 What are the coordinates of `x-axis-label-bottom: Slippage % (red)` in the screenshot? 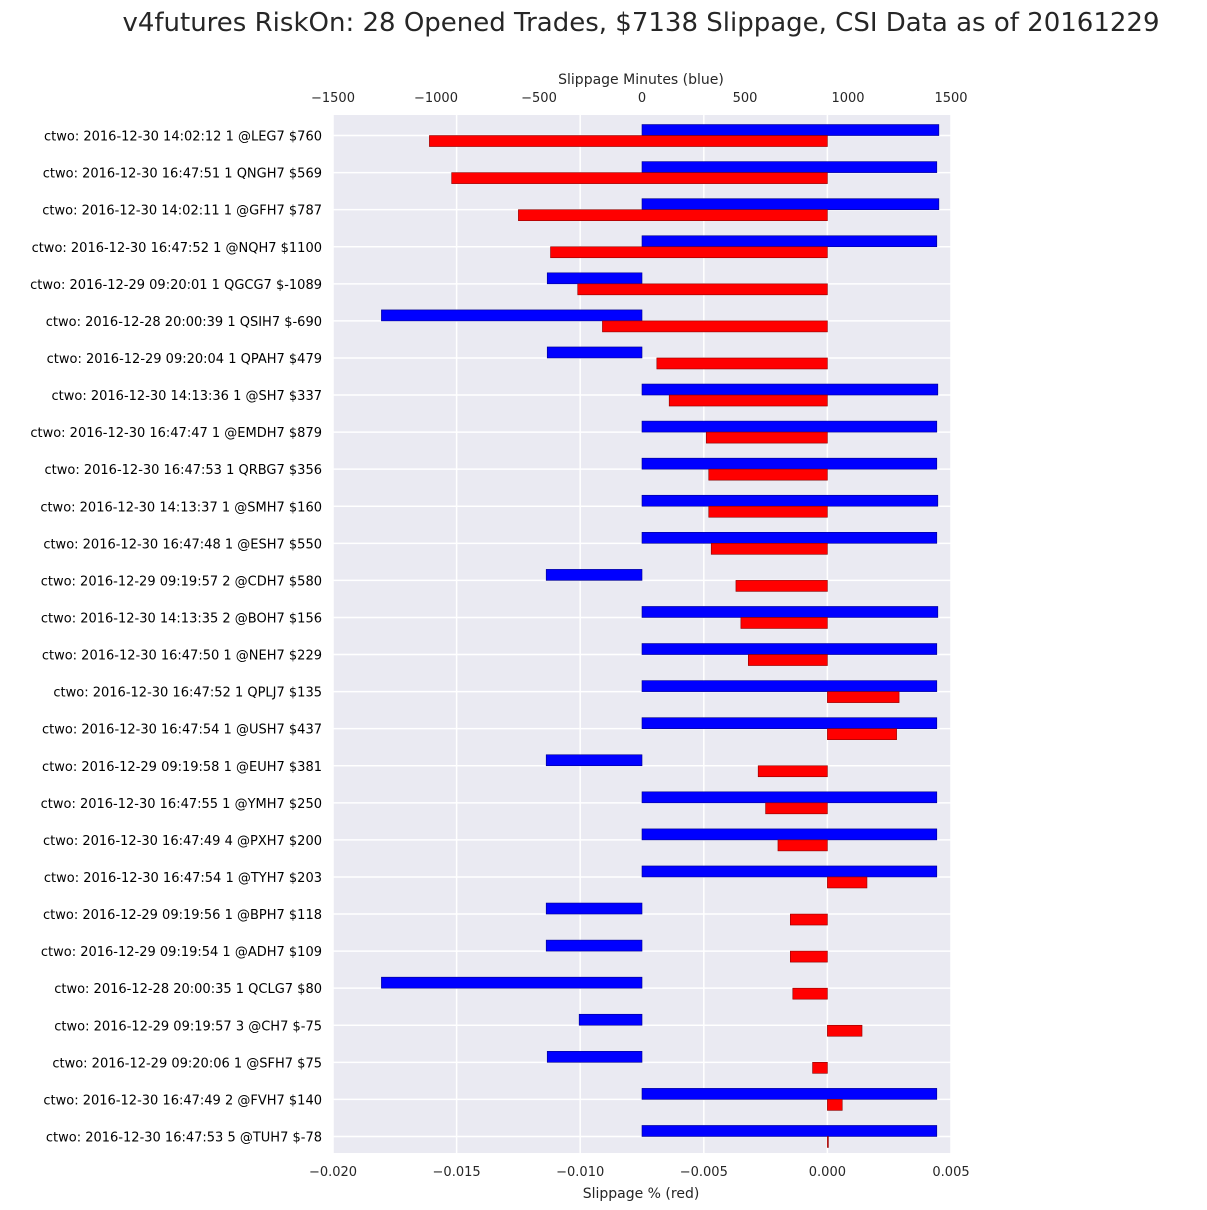 It's located at (641, 1194).